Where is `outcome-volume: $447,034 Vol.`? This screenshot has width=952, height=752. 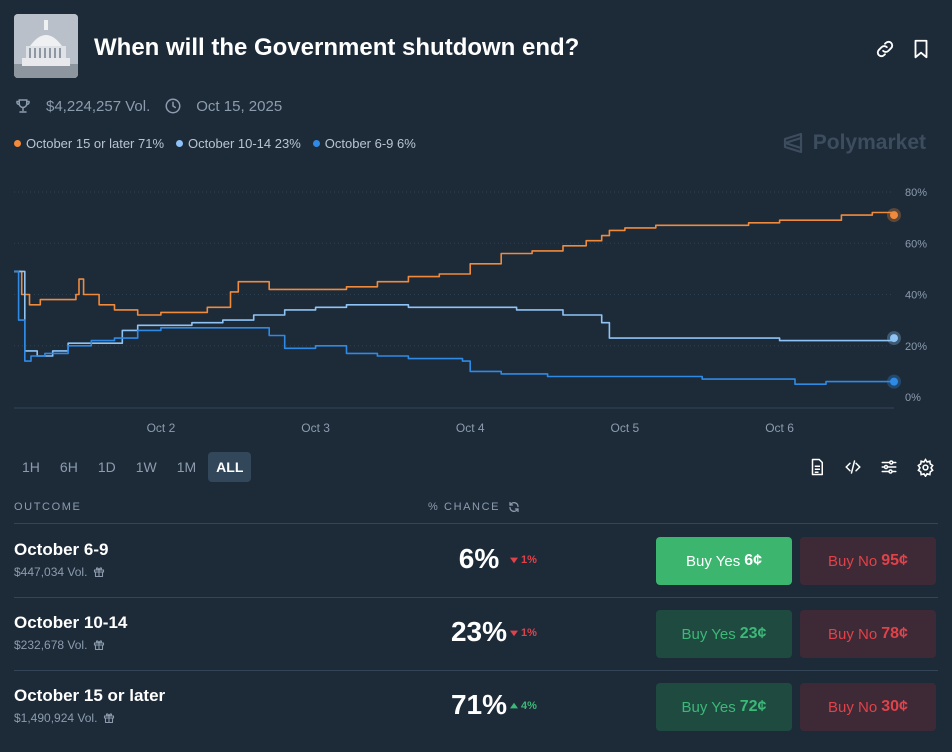 outcome-volume: $447,034 Vol. is located at coordinates (59, 572).